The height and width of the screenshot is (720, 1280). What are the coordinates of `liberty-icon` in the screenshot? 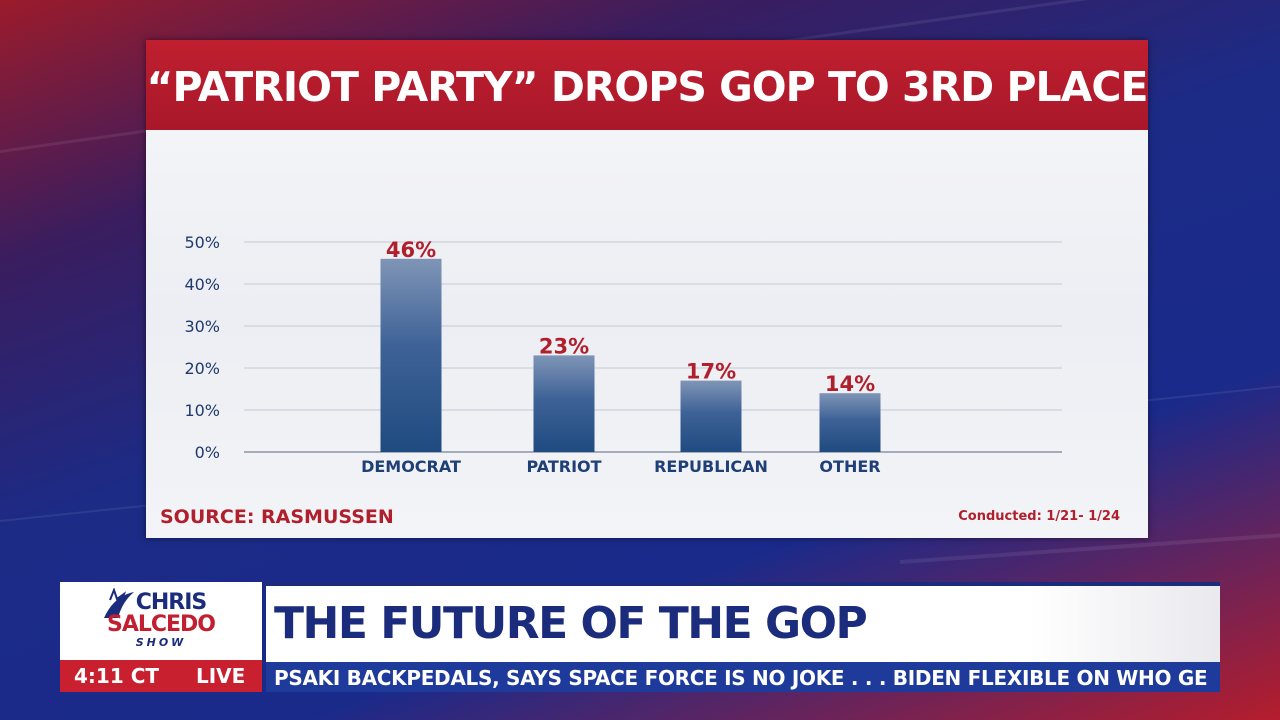 It's located at (119, 603).